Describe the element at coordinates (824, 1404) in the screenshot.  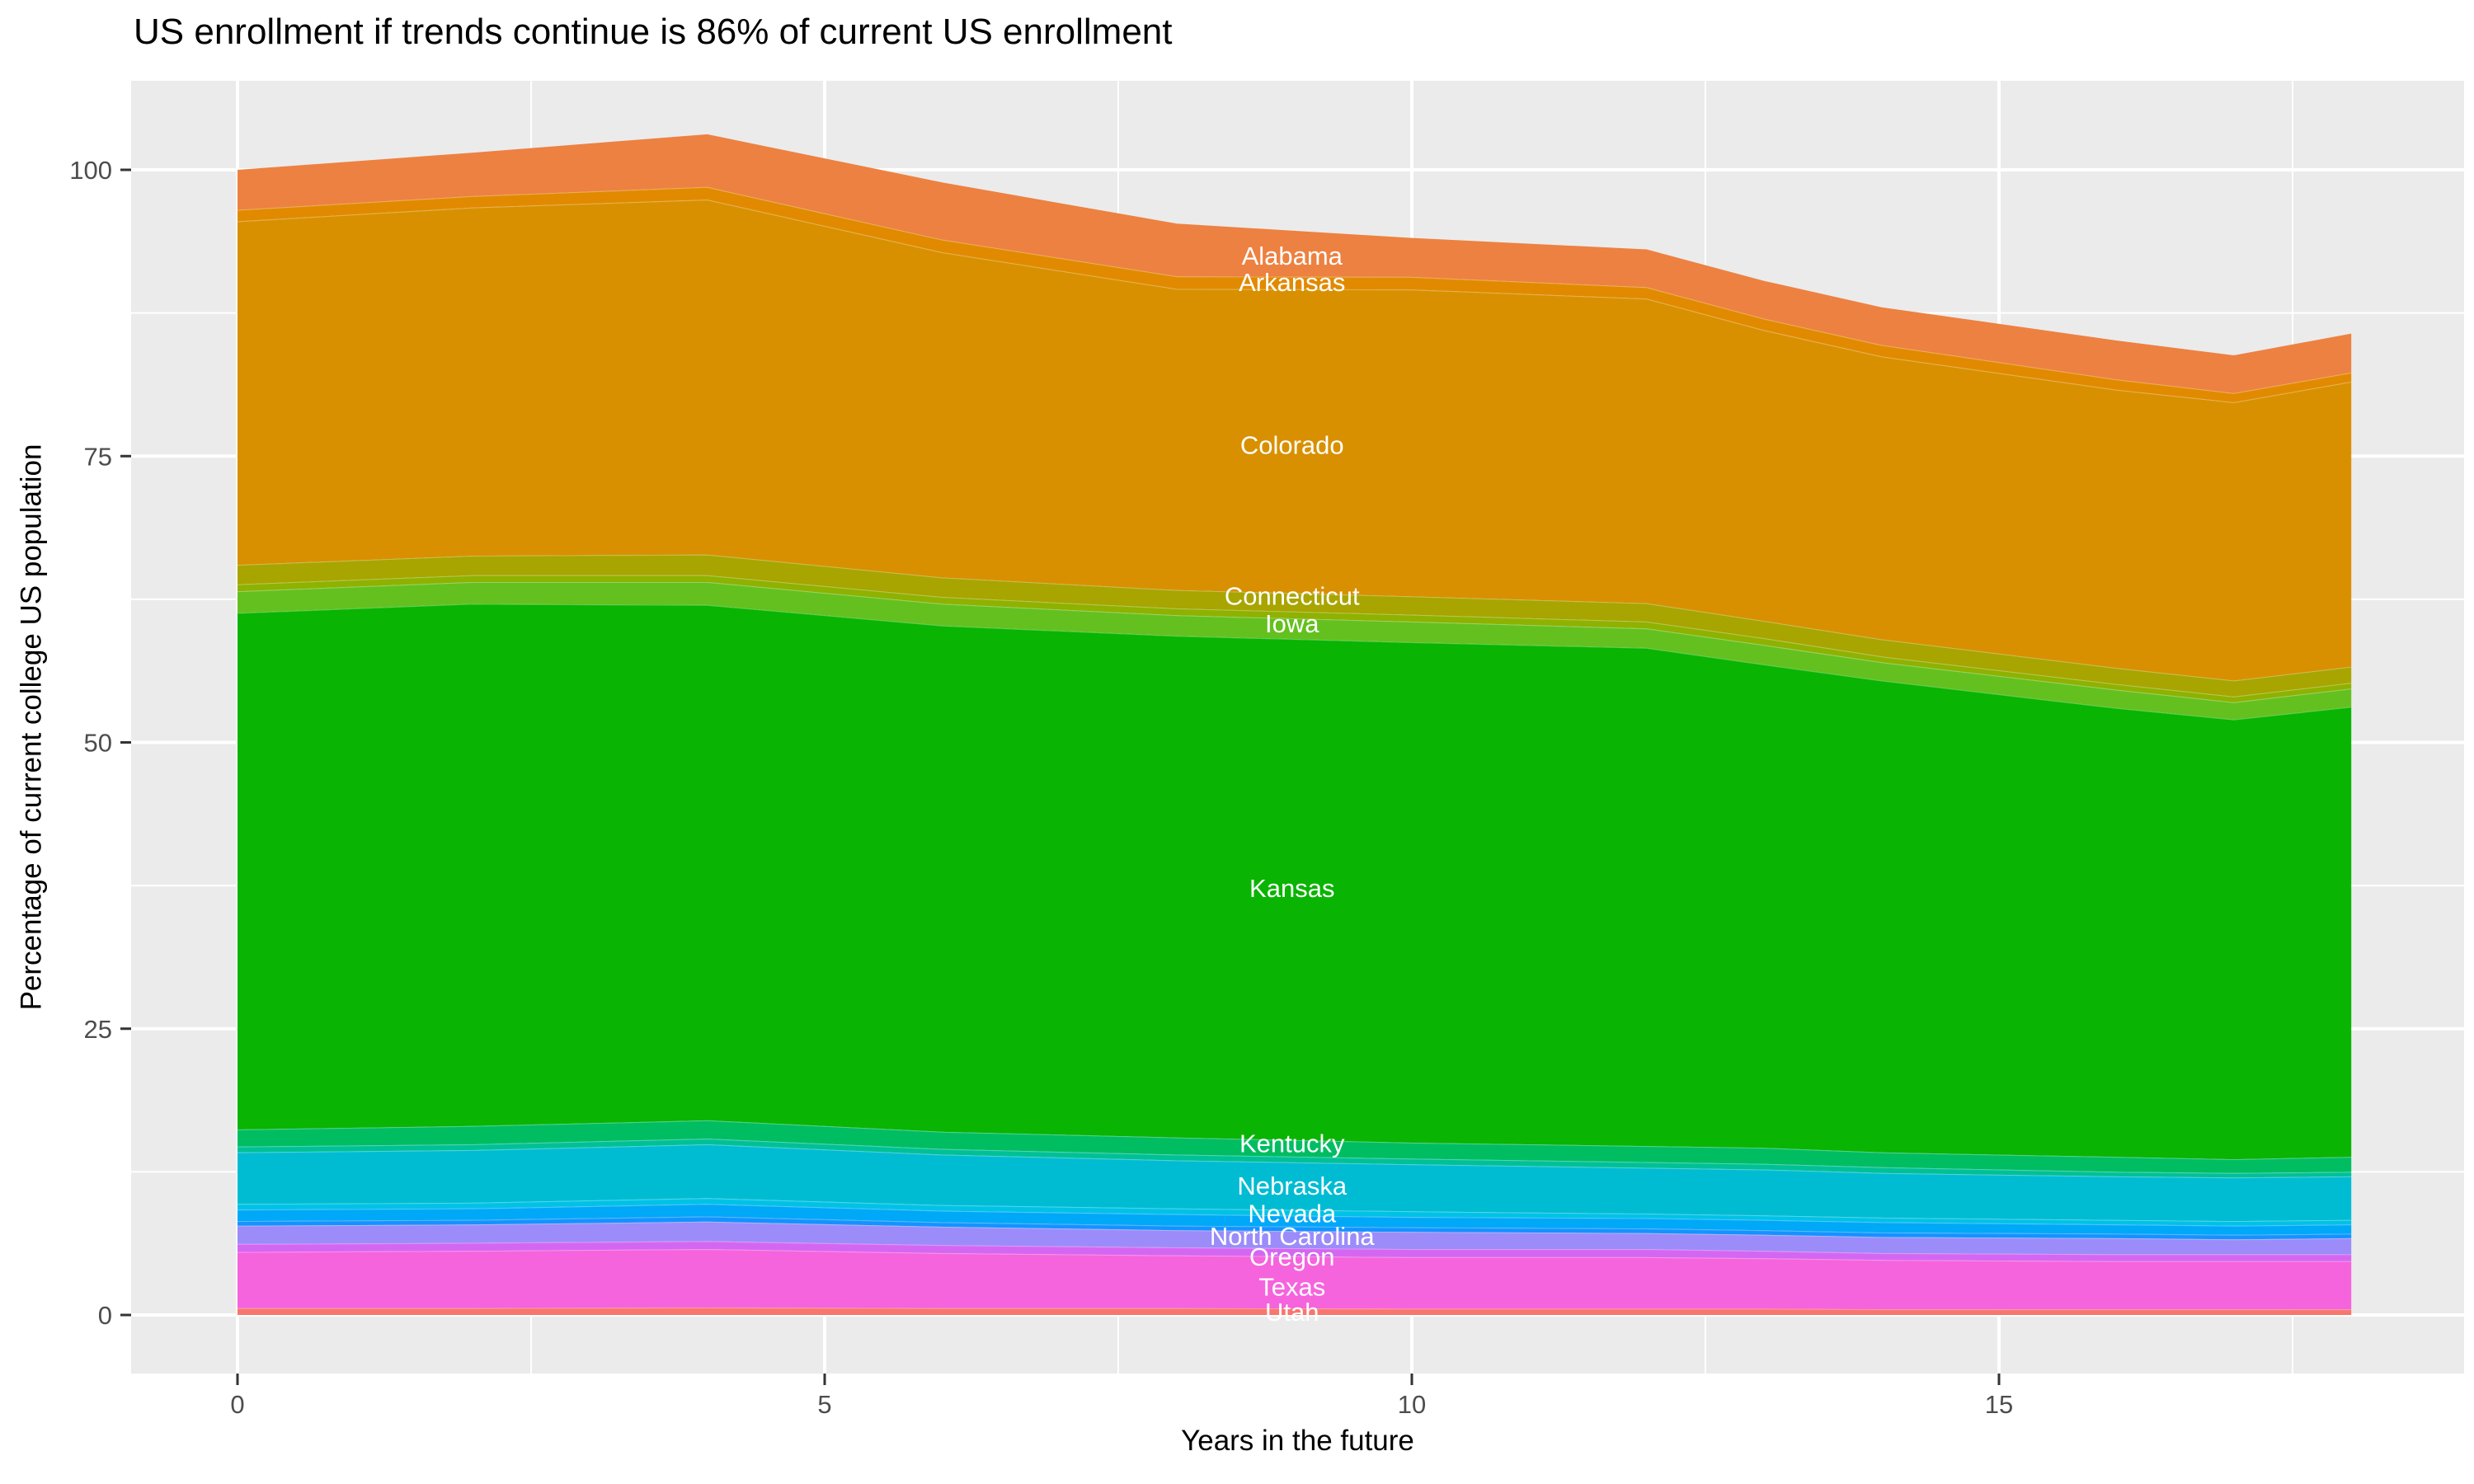
I see `x-tick-label: 5` at that location.